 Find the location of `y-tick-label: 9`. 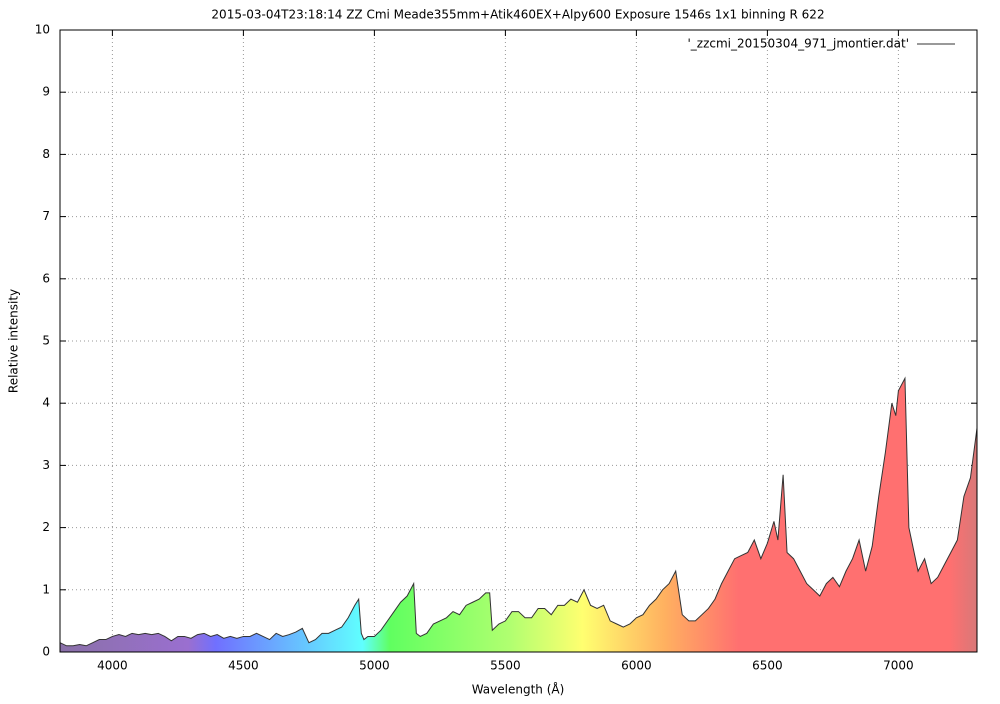

y-tick-label: 9 is located at coordinates (46, 92).